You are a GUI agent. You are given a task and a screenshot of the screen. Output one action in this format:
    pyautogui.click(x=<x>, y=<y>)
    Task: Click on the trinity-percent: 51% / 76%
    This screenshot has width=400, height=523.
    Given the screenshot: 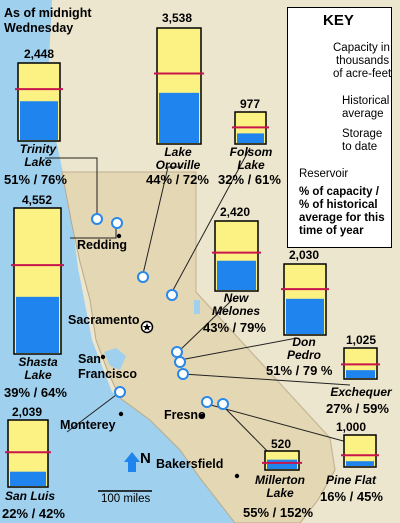 What is the action you would take?
    pyautogui.click(x=35, y=179)
    